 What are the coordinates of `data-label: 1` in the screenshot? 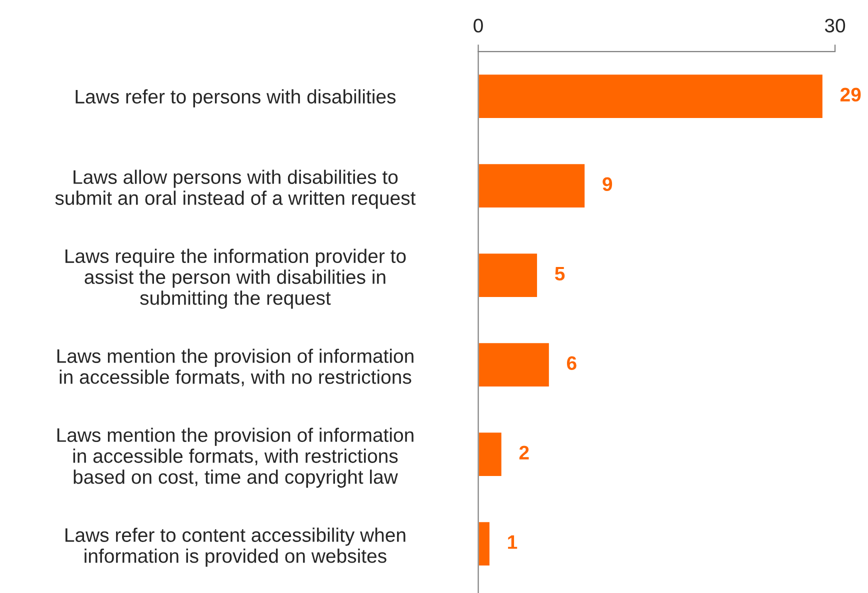 It's located at (513, 542).